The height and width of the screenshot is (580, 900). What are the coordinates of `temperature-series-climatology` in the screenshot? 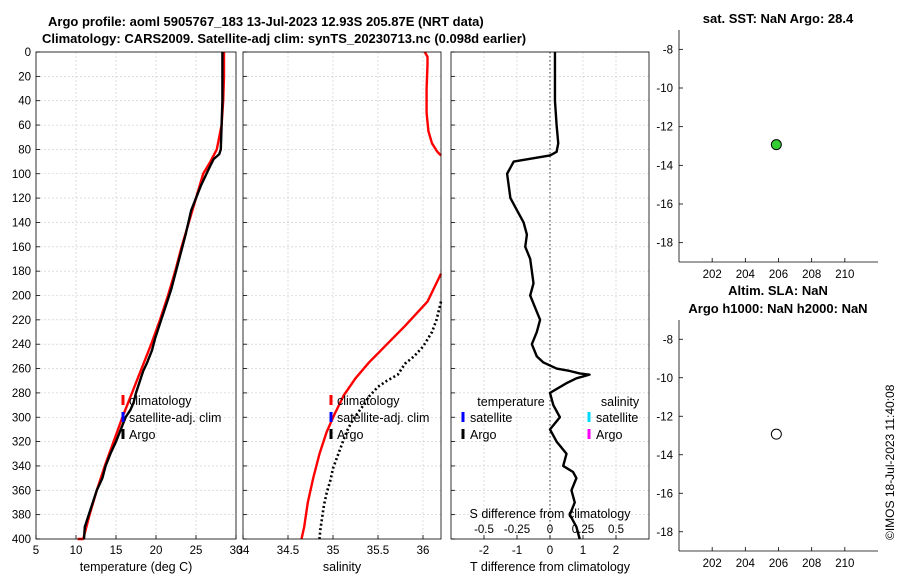 It's located at (151, 296).